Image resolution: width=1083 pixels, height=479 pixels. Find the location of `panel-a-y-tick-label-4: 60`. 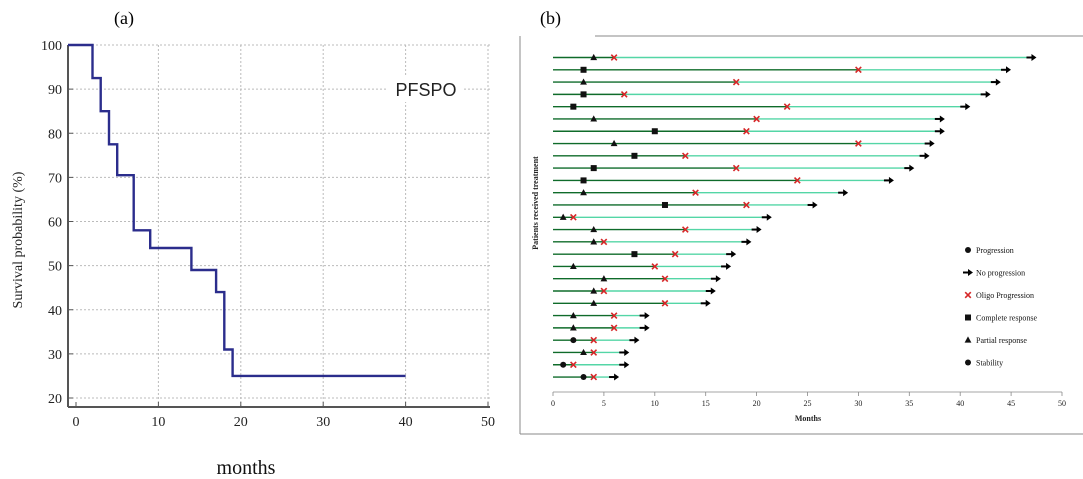

panel-a-y-tick-label-4: 60 is located at coordinates (55, 223).